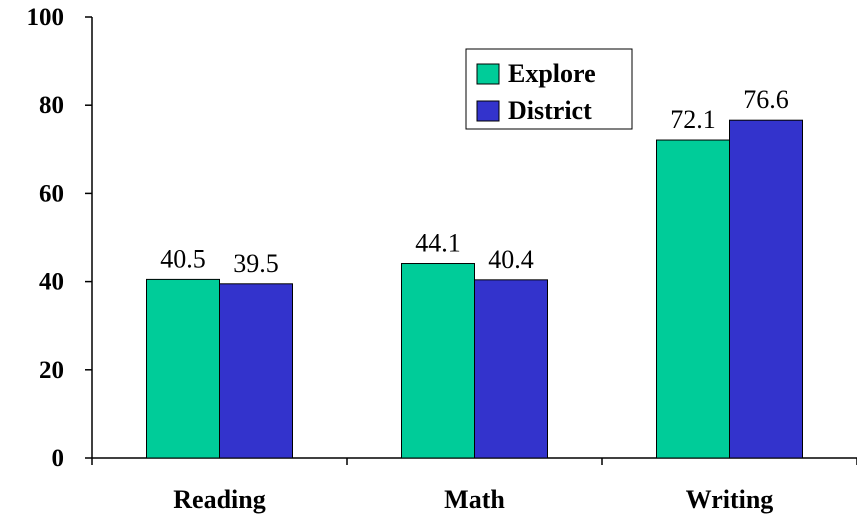 Image resolution: width=857 pixels, height=518 pixels. I want to click on x-category-label: Math, so click(474, 499).